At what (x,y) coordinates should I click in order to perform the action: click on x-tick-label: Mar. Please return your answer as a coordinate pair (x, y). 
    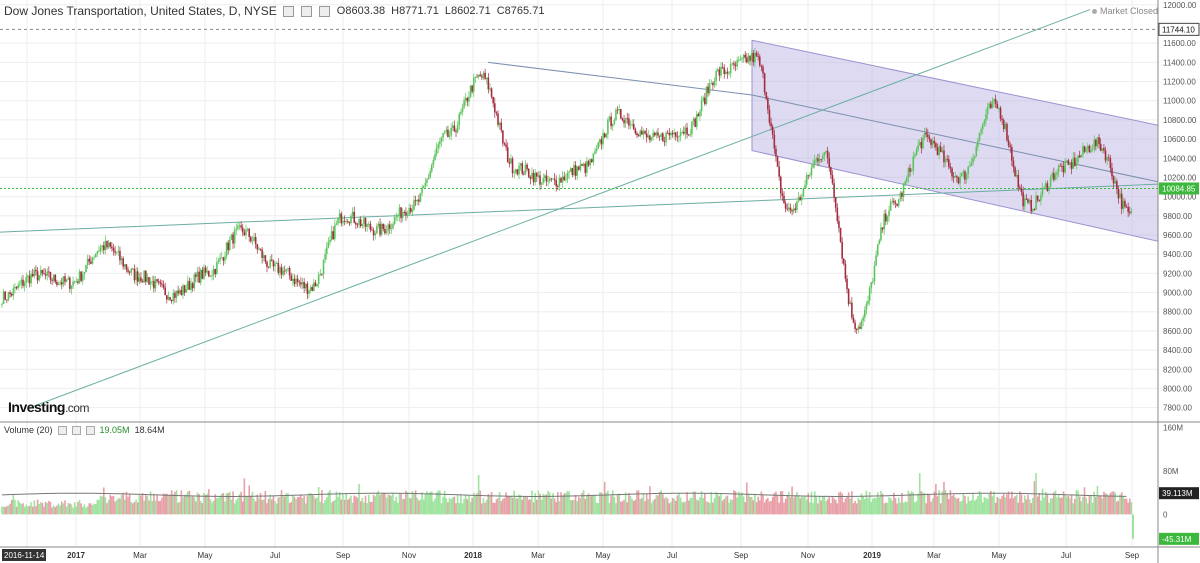
    Looking at the image, I should click on (140, 555).